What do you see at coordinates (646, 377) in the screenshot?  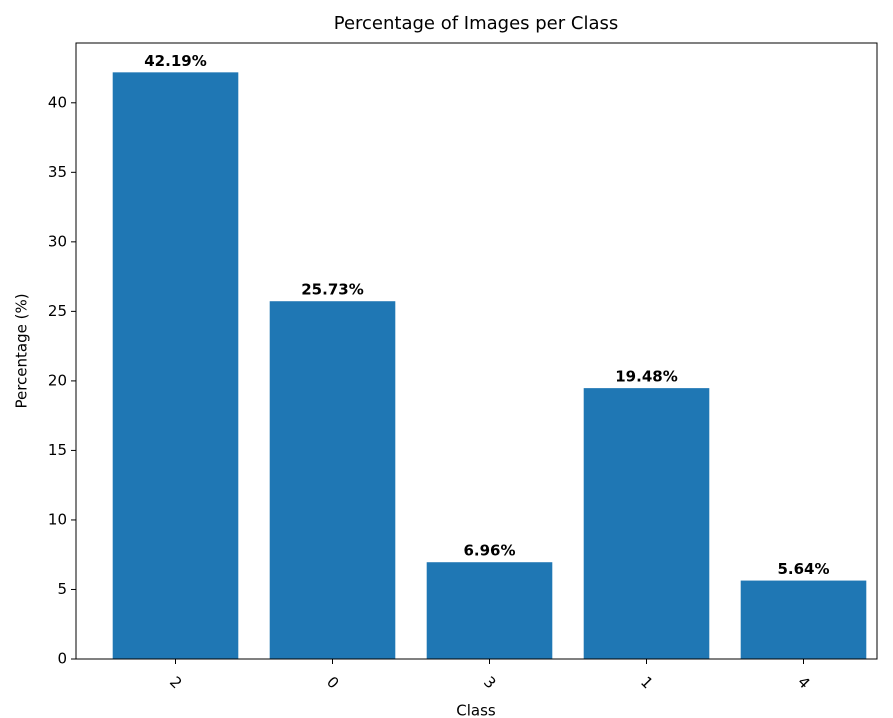 I see `value-label: 19.48%` at bounding box center [646, 377].